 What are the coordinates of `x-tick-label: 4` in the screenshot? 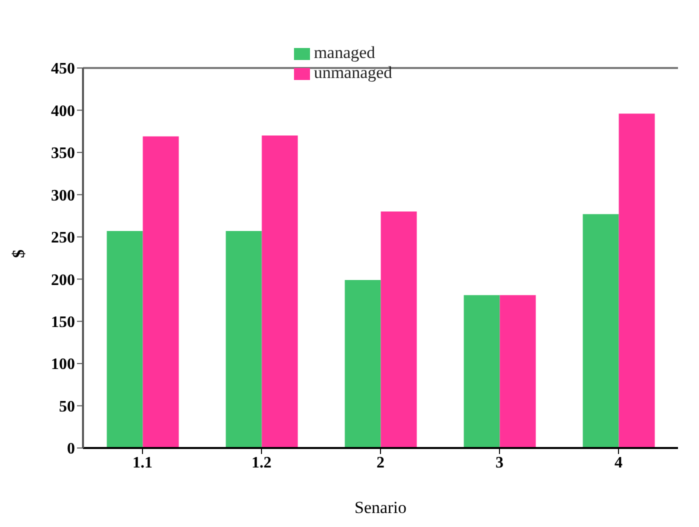 It's located at (618, 463).